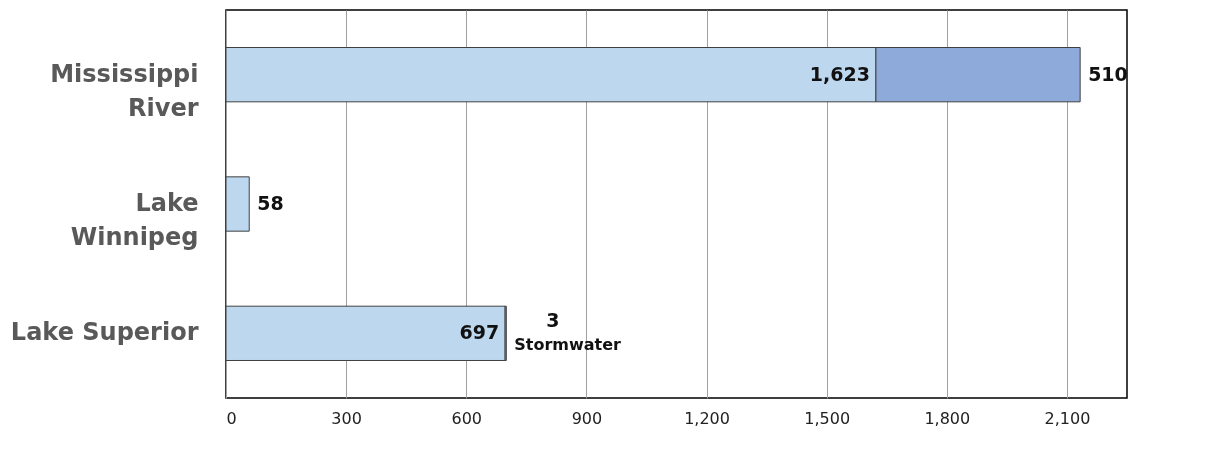 The image size is (1214, 453). What do you see at coordinates (839, 73) in the screenshot?
I see `data-label: 1,623` at bounding box center [839, 73].